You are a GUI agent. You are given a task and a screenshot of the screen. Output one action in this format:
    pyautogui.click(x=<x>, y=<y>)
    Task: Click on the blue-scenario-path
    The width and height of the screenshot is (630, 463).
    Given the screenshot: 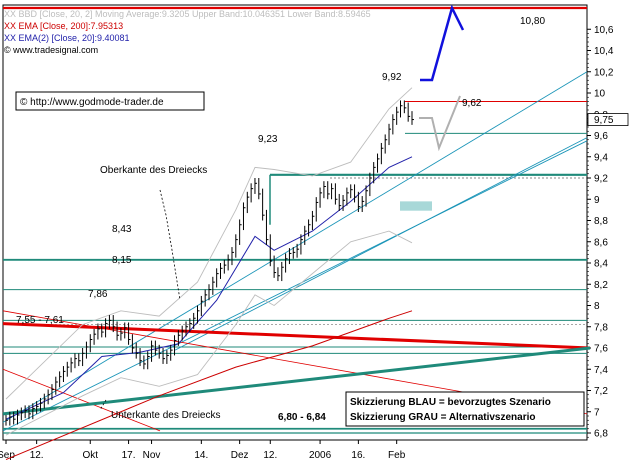 What is the action you would take?
    pyautogui.click(x=442, y=43)
    